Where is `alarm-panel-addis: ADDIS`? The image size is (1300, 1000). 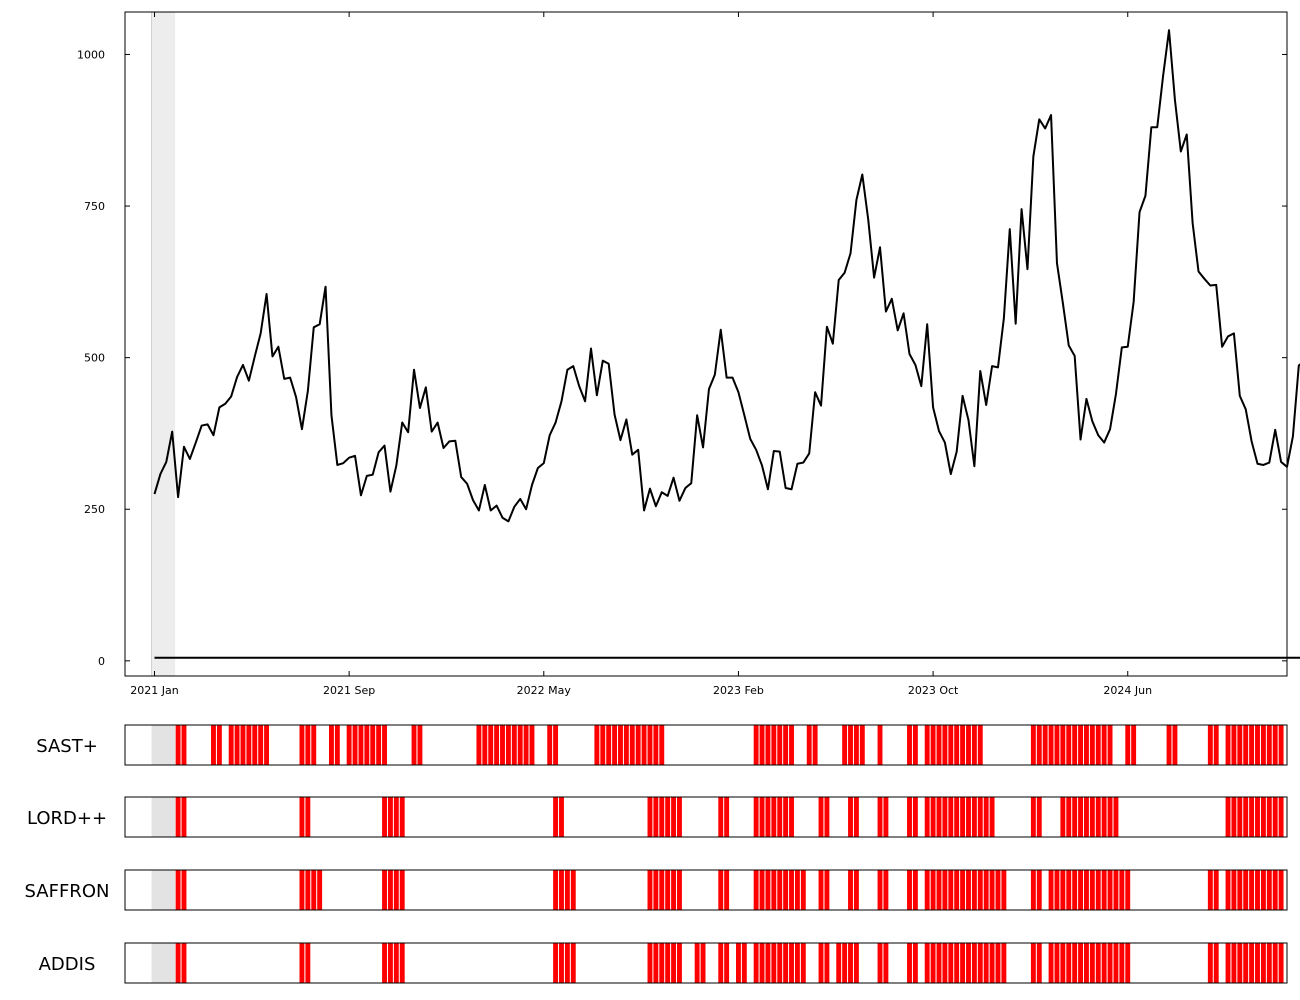 alarm-panel-addis: ADDIS is located at coordinates (663, 963).